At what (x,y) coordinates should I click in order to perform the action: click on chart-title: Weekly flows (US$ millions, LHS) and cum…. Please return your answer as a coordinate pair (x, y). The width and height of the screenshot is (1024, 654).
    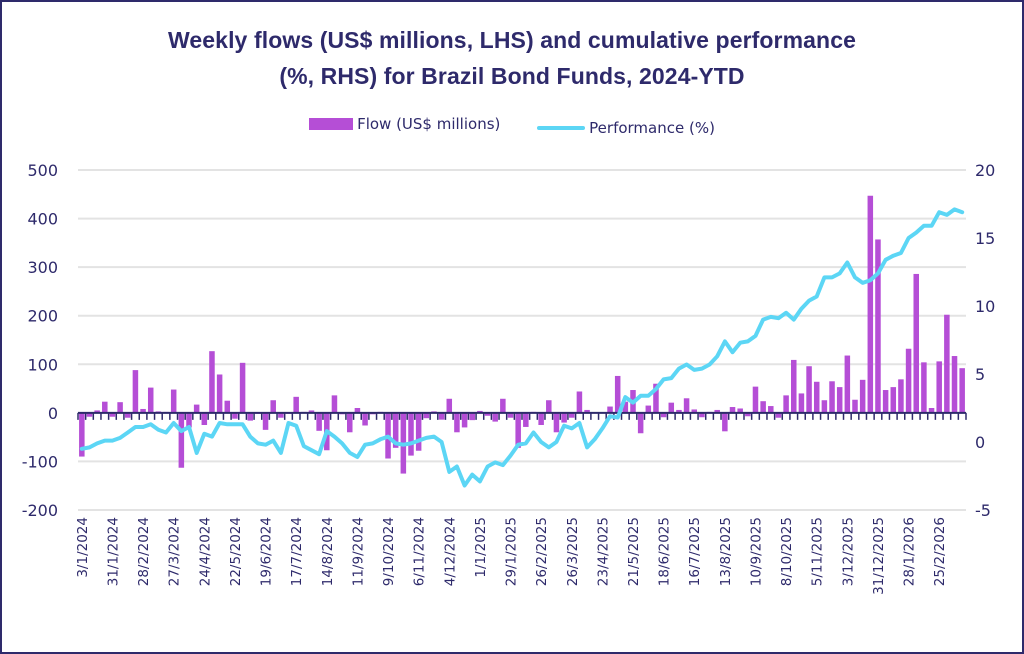
    Looking at the image, I should click on (512, 58).